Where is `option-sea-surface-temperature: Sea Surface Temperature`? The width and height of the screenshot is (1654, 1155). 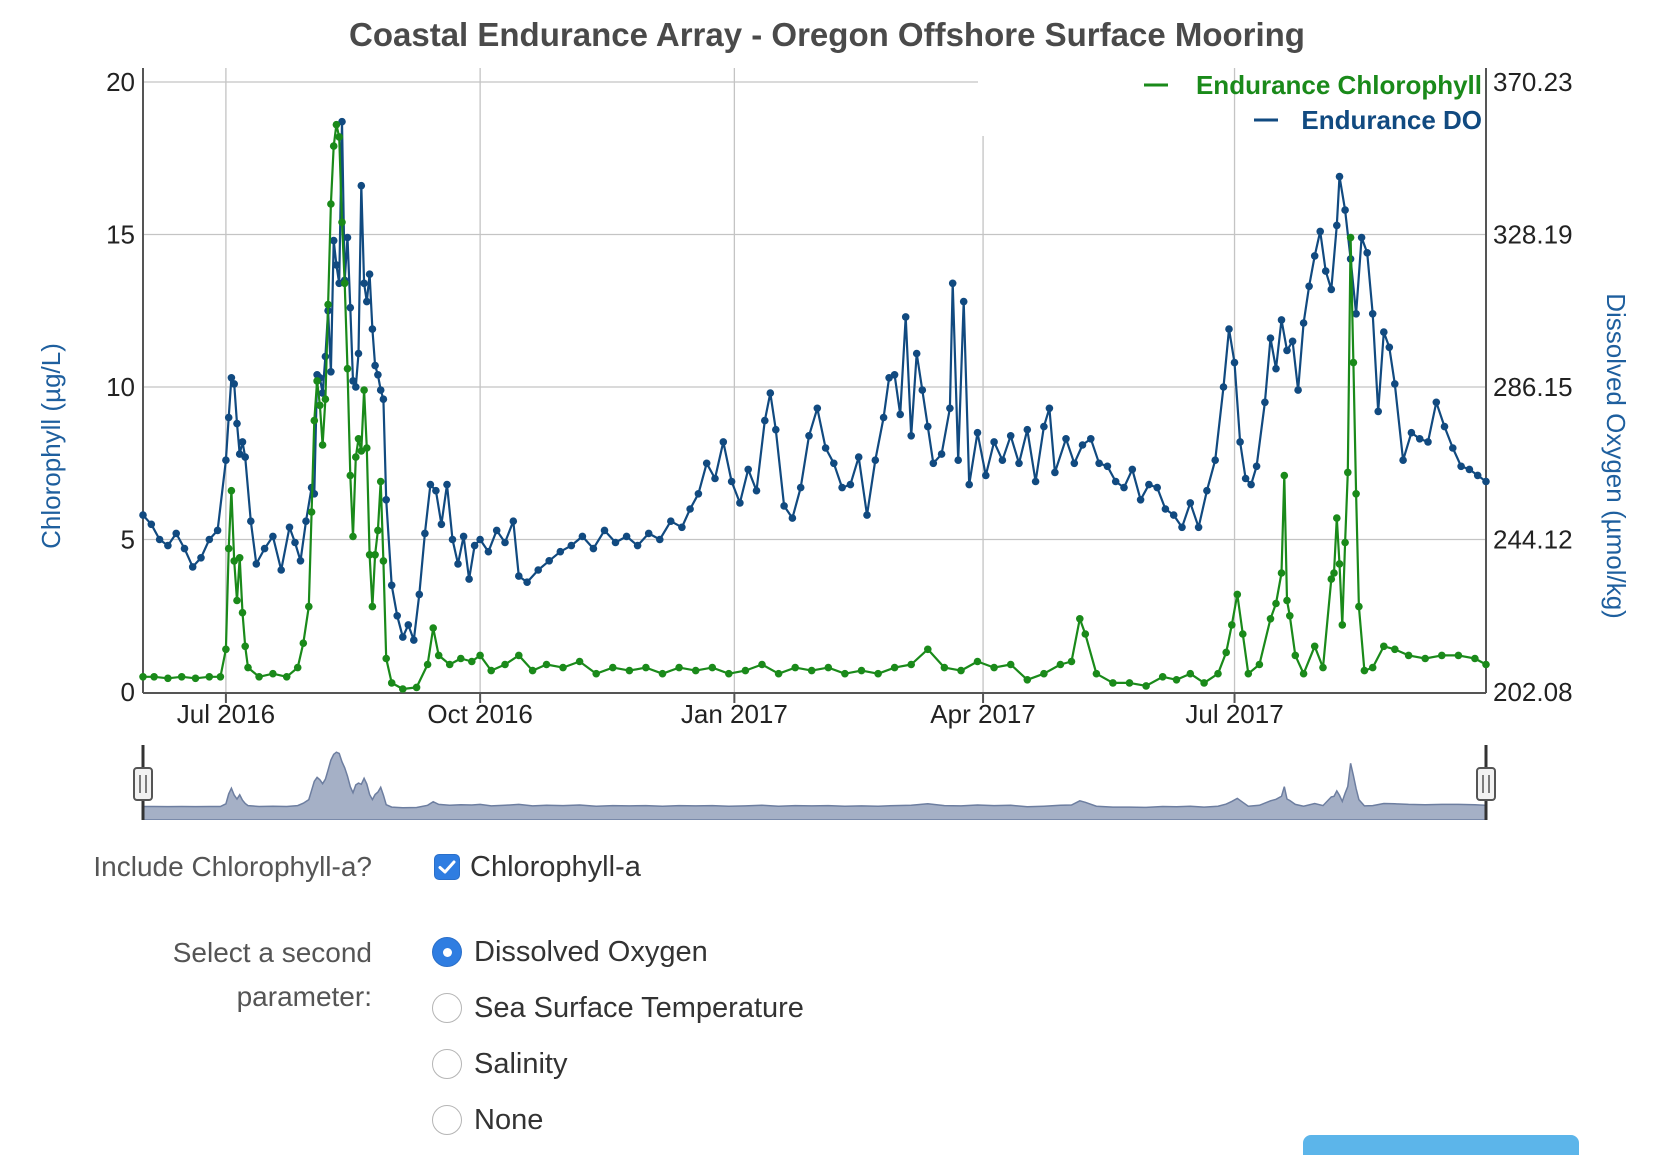
option-sea-surface-temperature: Sea Surface Temperature is located at coordinates (639, 1008).